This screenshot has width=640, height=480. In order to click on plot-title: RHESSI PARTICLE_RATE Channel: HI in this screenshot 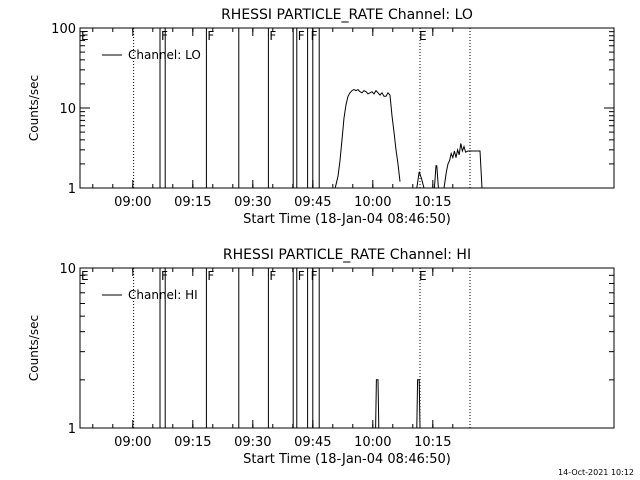, I will do `click(347, 255)`.